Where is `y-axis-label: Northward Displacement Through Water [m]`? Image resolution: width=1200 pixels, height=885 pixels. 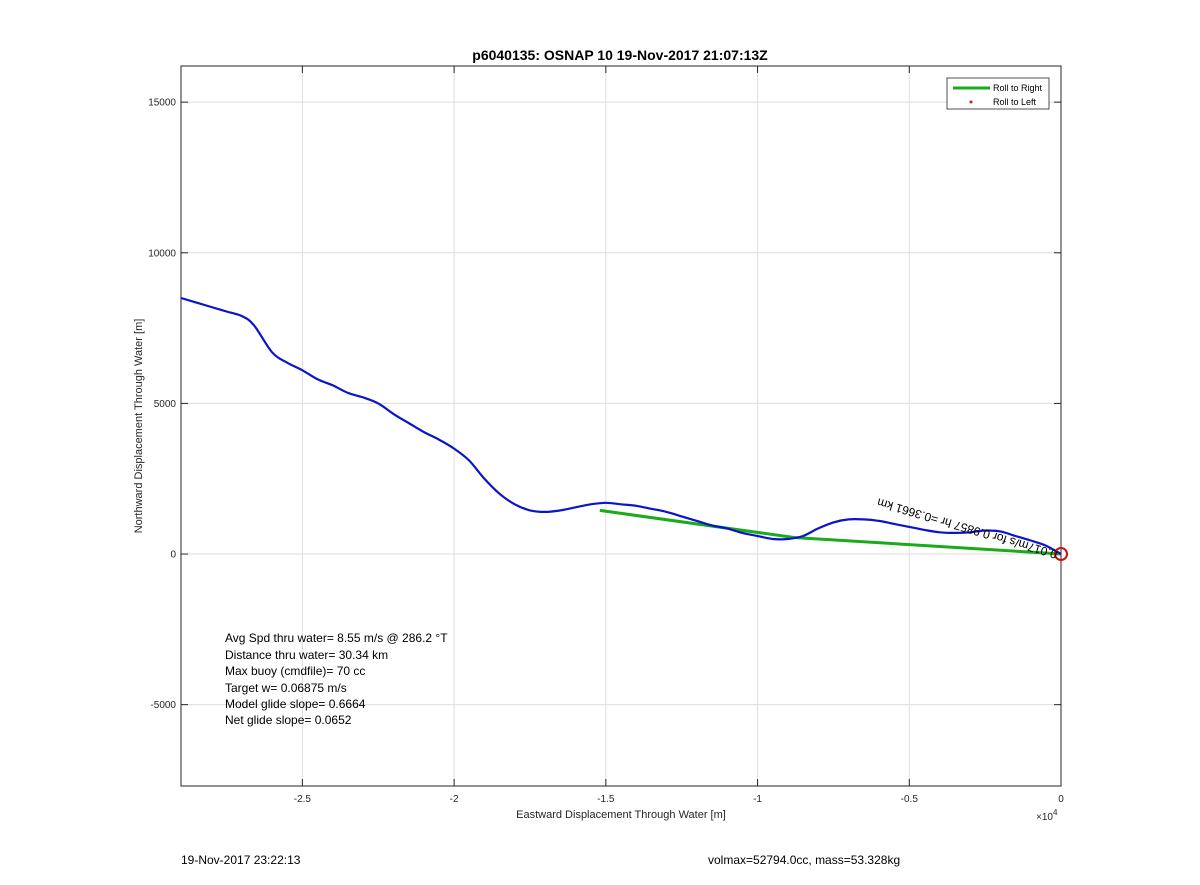 y-axis-label: Northward Displacement Through Water [m] is located at coordinates (139, 426).